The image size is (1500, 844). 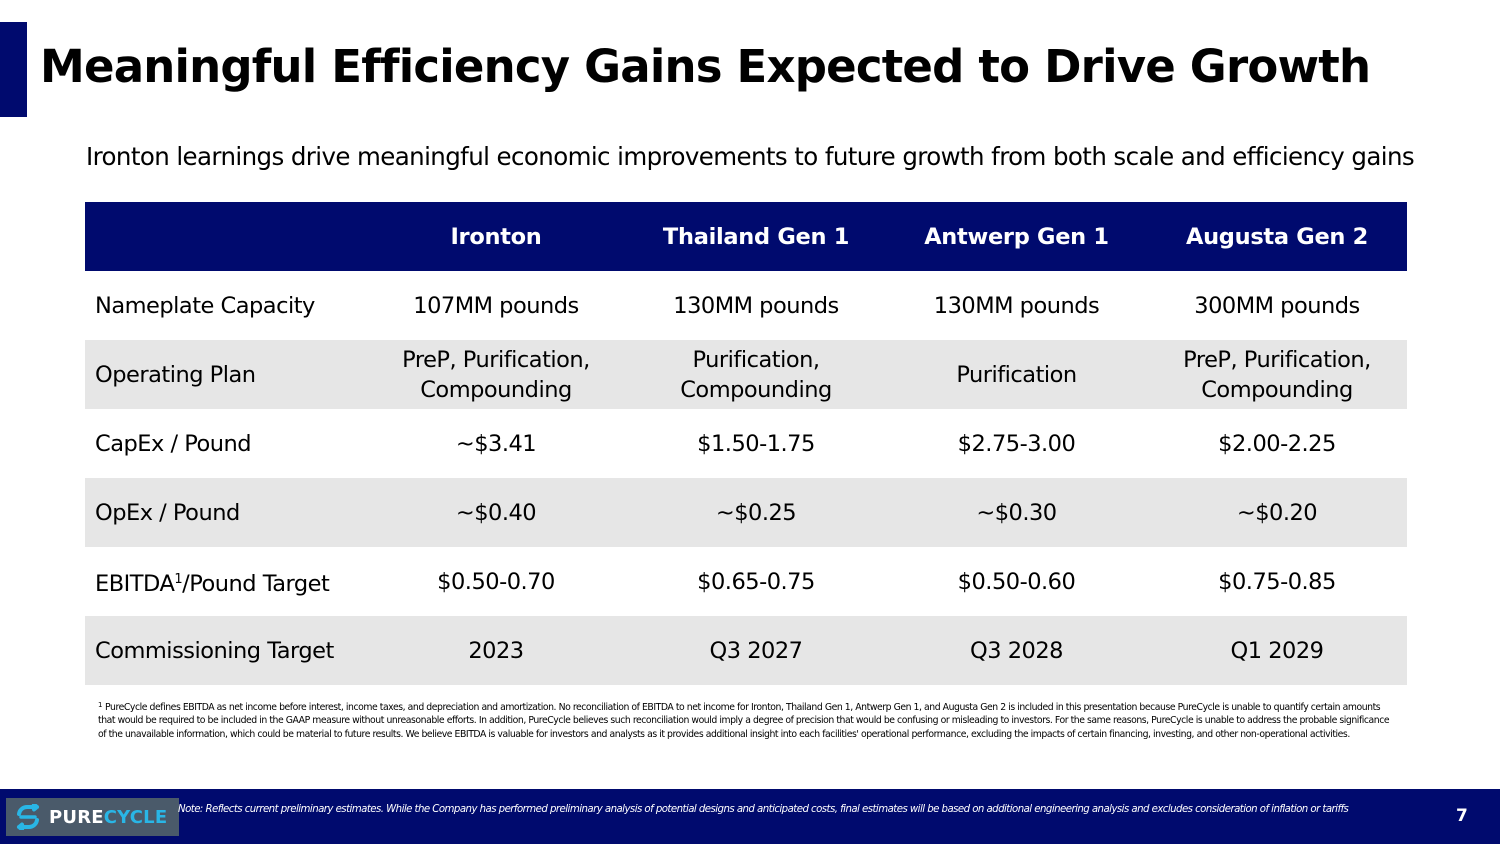 What do you see at coordinates (496, 650) in the screenshot?
I see `table-cell: 2023` at bounding box center [496, 650].